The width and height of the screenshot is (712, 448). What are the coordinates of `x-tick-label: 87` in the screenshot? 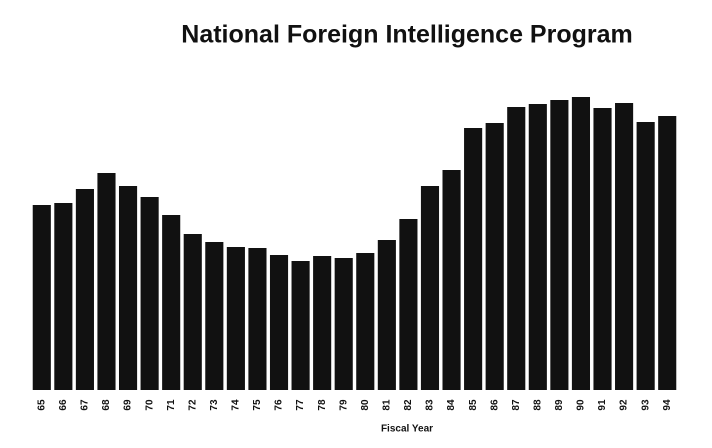 It's located at (516, 405).